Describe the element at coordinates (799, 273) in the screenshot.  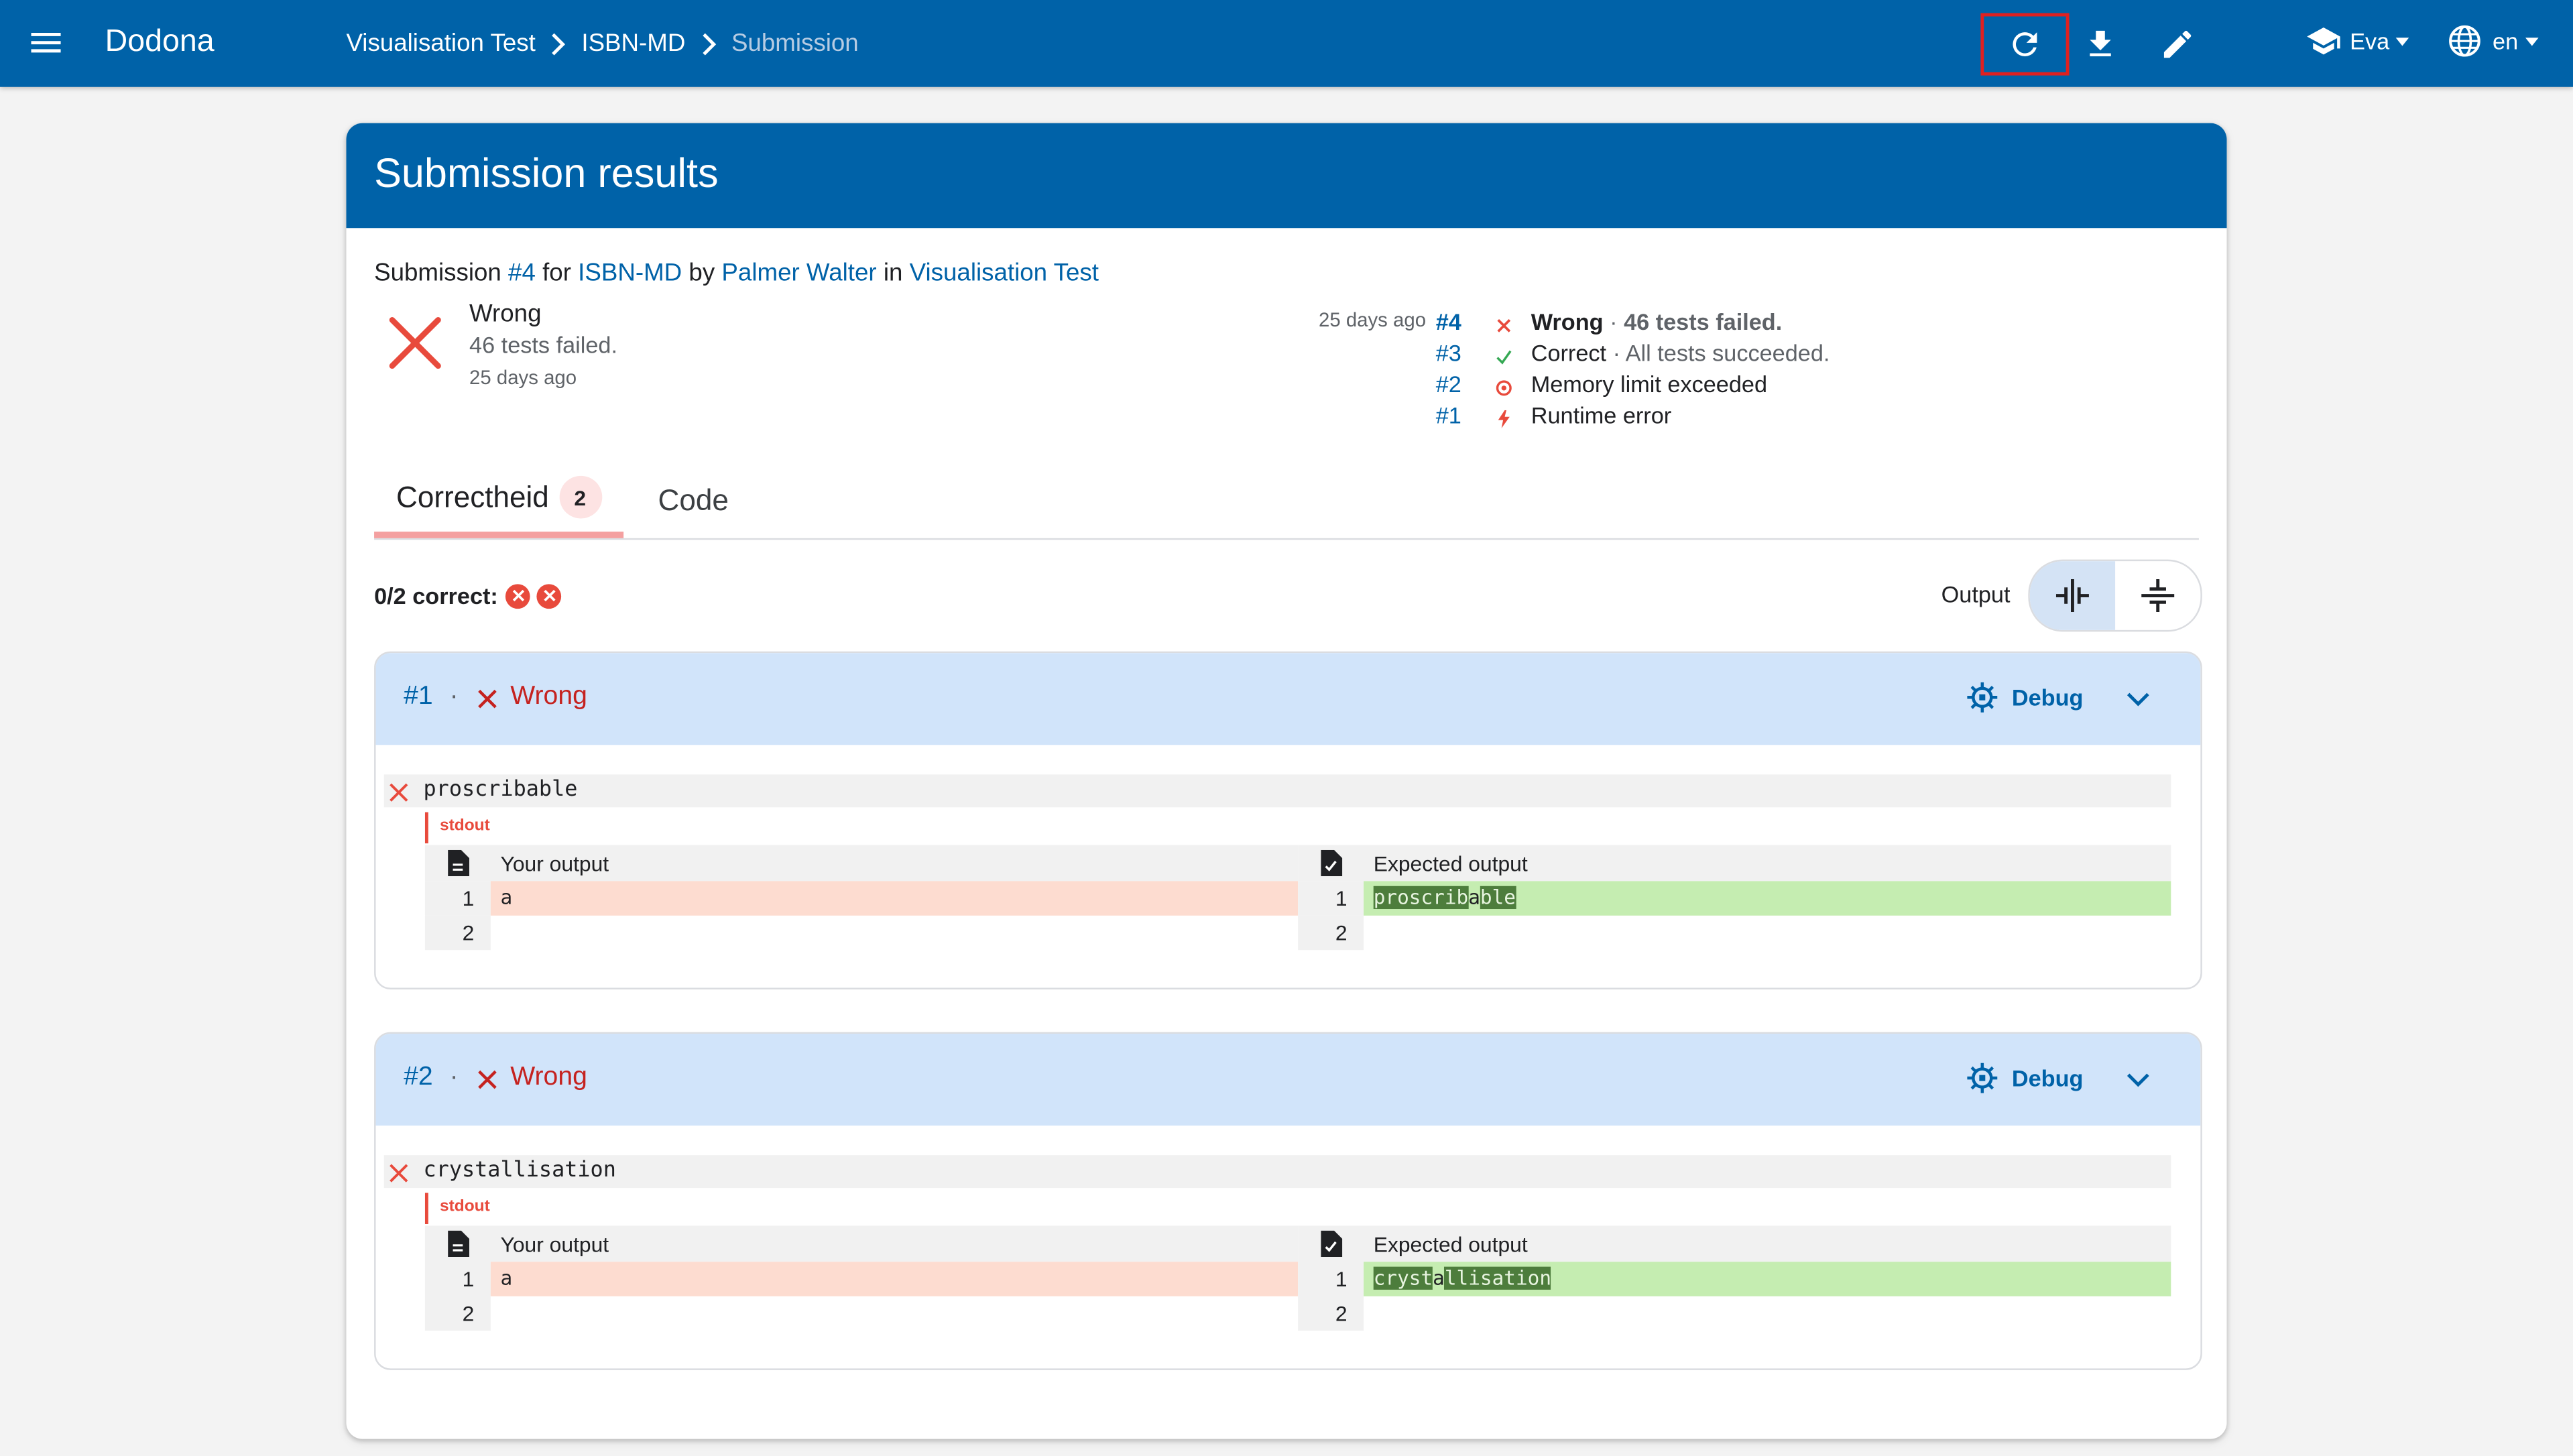
I see `user-link: Palmer Walter` at that location.